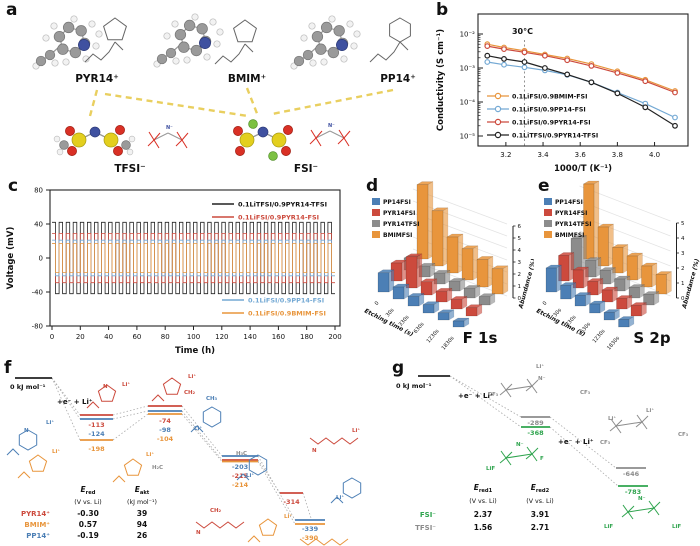 The image size is (700, 546). Describe the element at coordinates (520, 227) in the screenshot. I see `z-tick-label: 6` at that location.